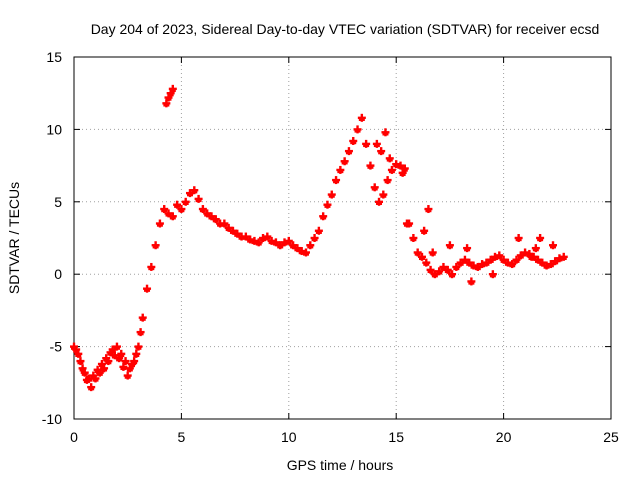  Describe the element at coordinates (504, 437) in the screenshot. I see `x-tick-label: 20` at that location.